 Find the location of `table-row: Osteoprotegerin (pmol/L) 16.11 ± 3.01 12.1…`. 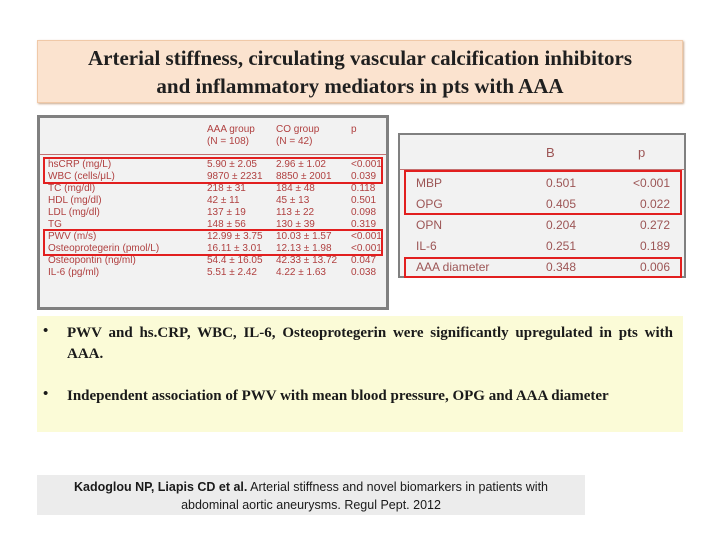

table-row: Osteoprotegerin (pmol/L) 16.11 ± 3.01 12.1… is located at coordinates (215, 248).